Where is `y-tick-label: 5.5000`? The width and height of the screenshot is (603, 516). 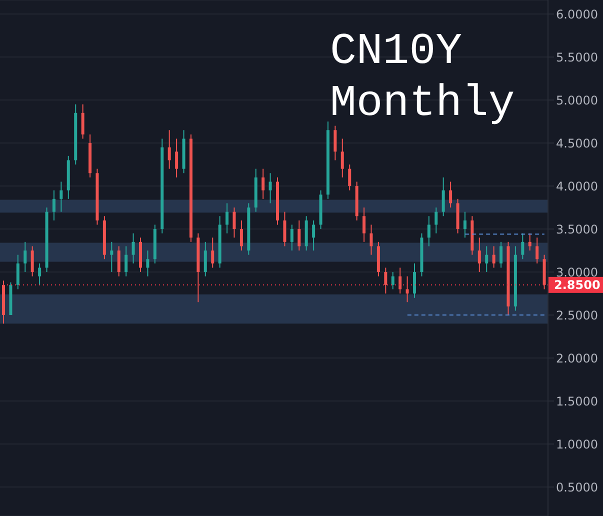
y-tick-label: 5.5000 is located at coordinates (577, 57).